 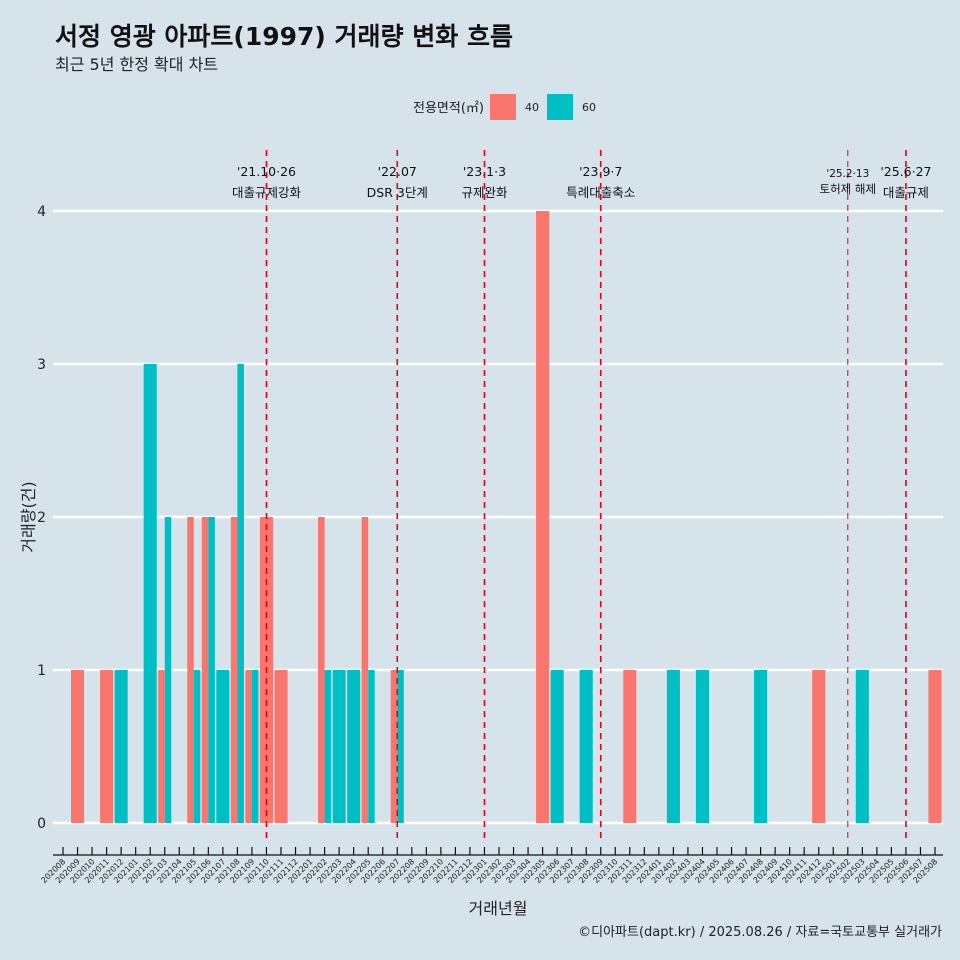 I want to click on event-label-202207: DSR 3단계, so click(x=397, y=192).